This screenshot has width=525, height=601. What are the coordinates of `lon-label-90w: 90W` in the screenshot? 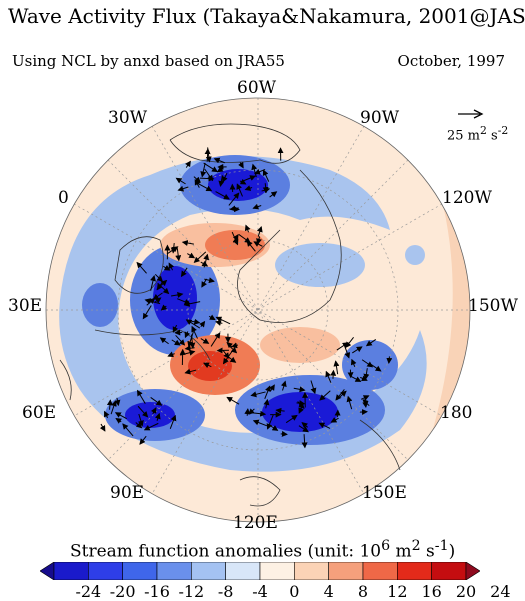 It's located at (379, 118).